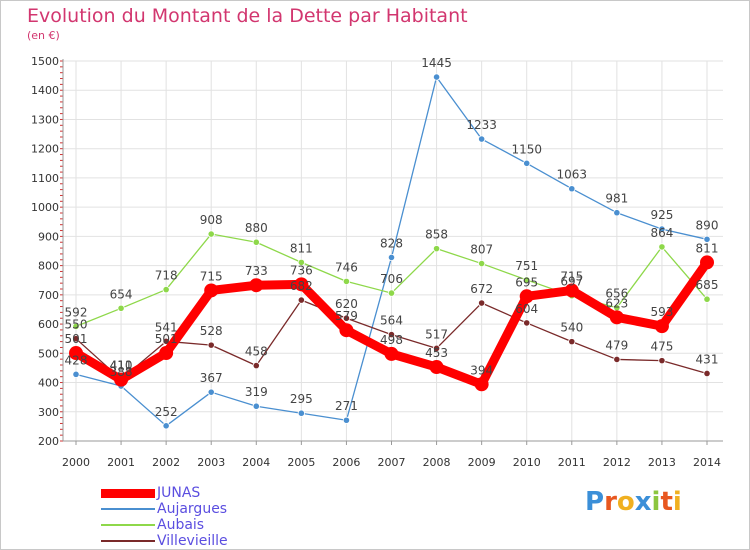 This screenshot has width=750, height=550. What do you see at coordinates (256, 271) in the screenshot?
I see `data-label: 733` at bounding box center [256, 271].